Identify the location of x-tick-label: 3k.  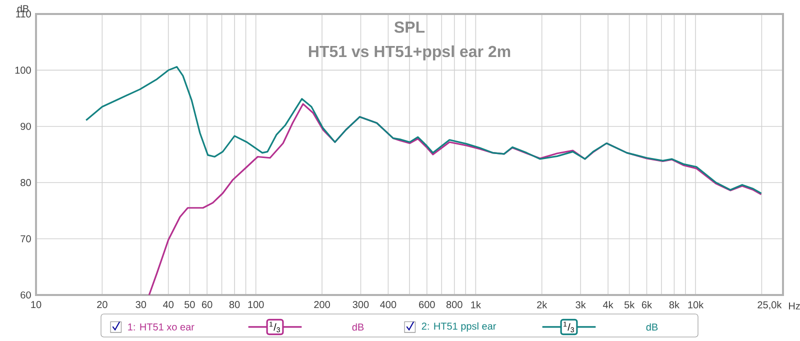
(581, 304).